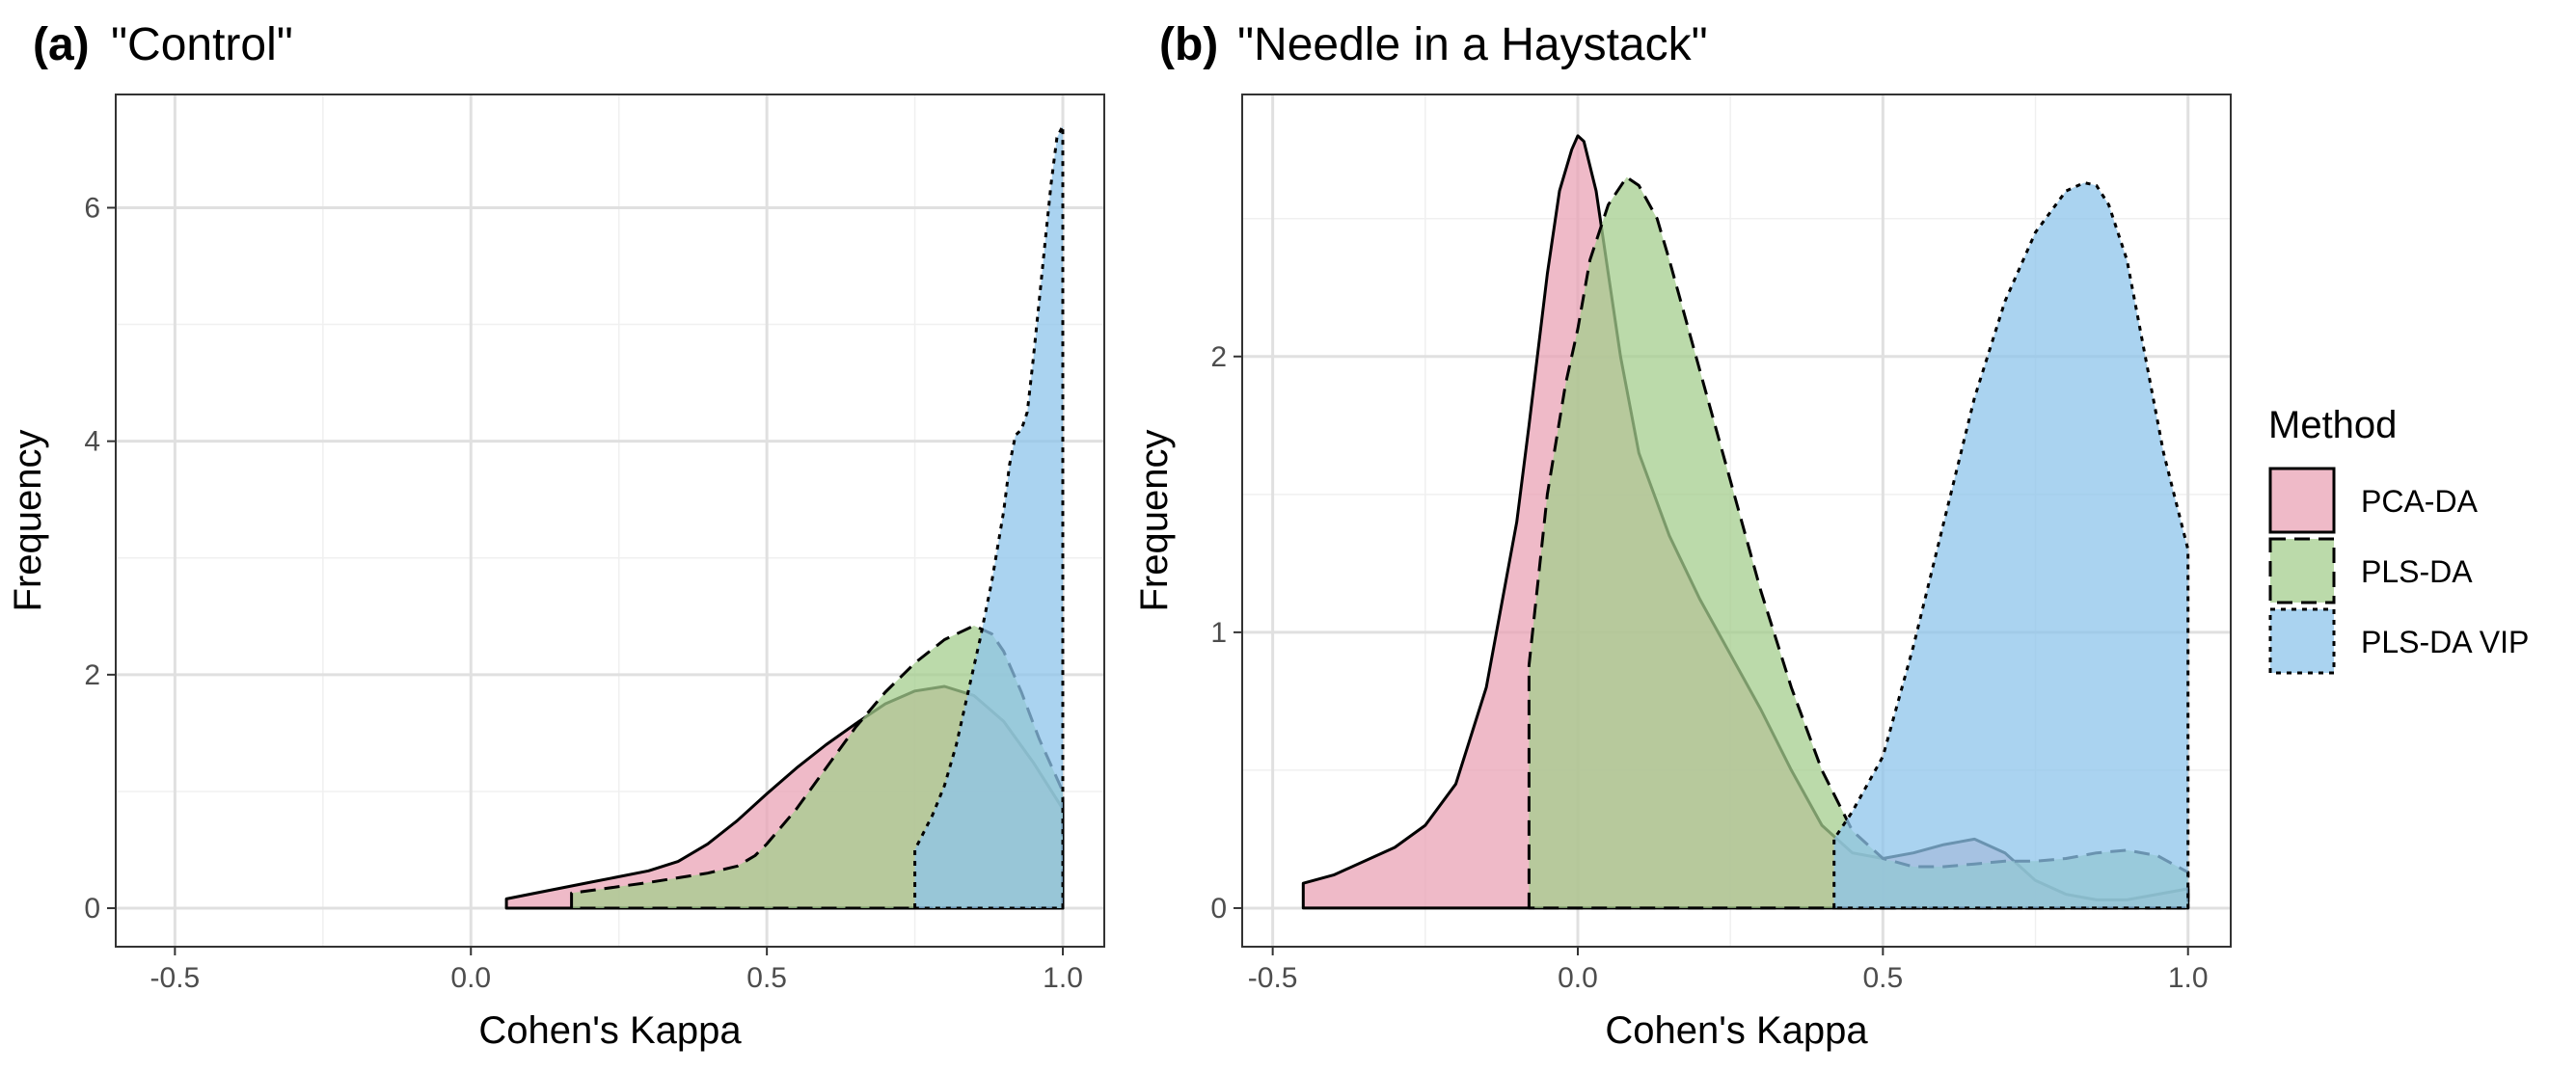 The height and width of the screenshot is (1073, 2576). I want to click on panel-a-x-axis: -0.5 0.0 0.5 1.0, so click(616, 970).